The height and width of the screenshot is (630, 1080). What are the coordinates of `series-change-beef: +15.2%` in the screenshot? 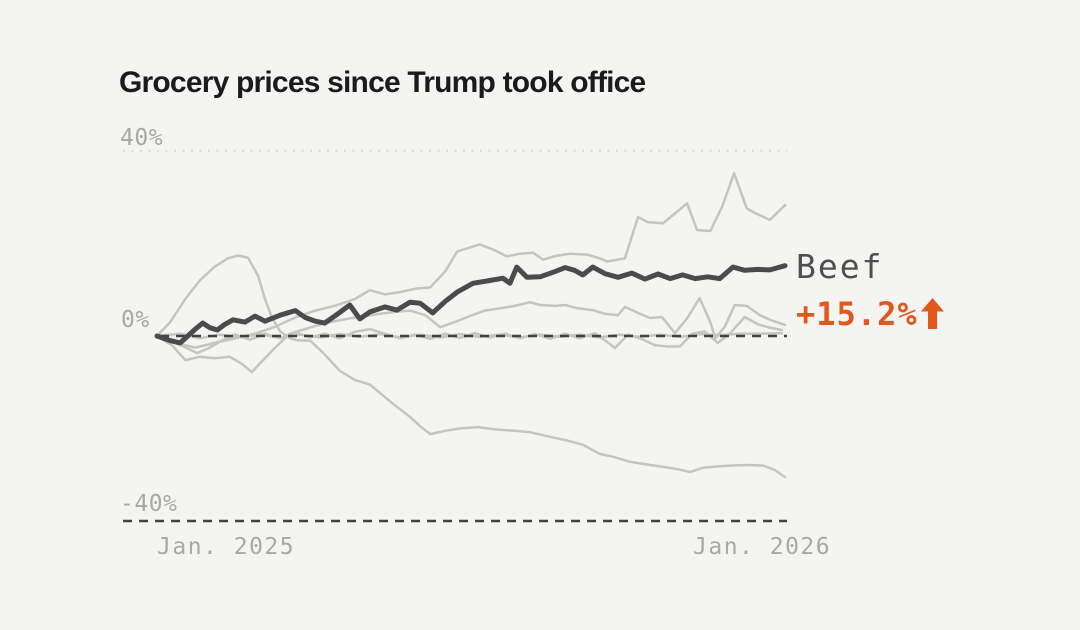 It's located at (870, 314).